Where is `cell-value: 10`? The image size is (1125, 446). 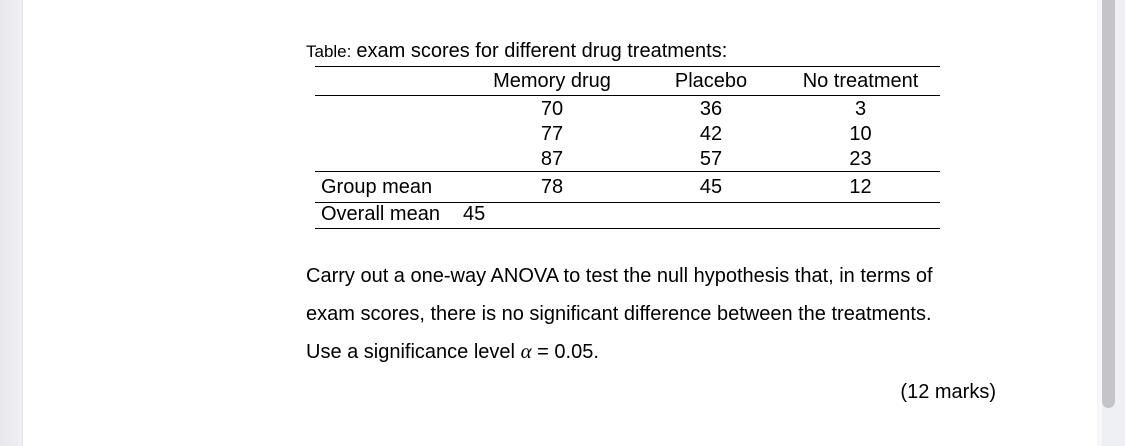 cell-value: 10 is located at coordinates (860, 134).